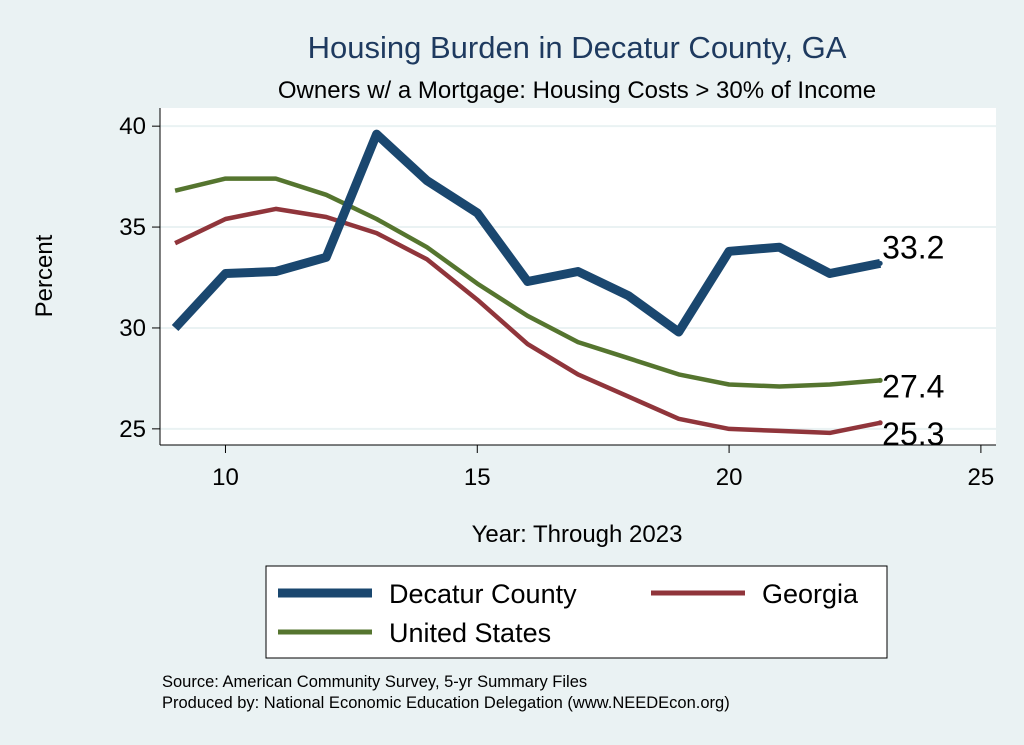 The width and height of the screenshot is (1024, 745). Describe the element at coordinates (225, 477) in the screenshot. I see `x-tick-label-10: 10` at that location.